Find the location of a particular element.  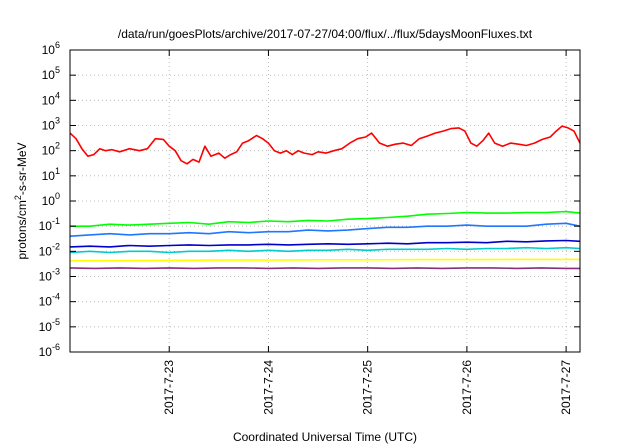

y-tick-label: 10⁻² is located at coordinates (49, 249).